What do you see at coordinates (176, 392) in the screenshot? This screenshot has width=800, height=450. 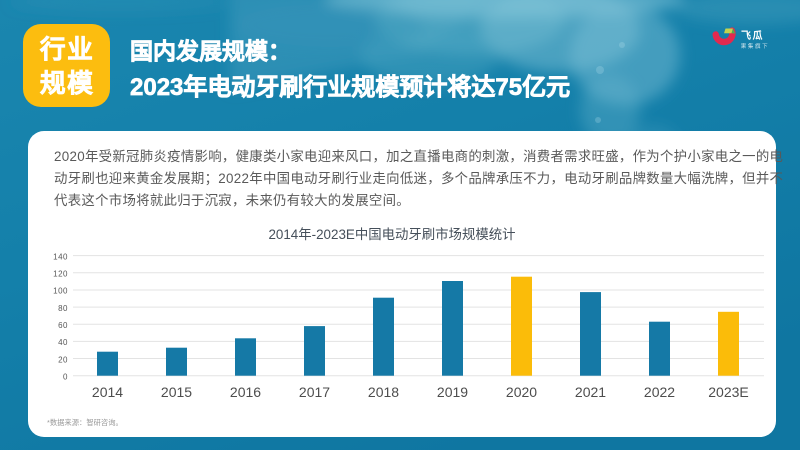 I see `svg-text: 2015` at bounding box center [176, 392].